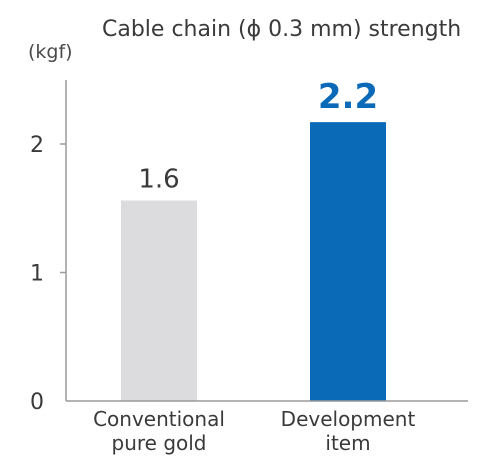 The image size is (484, 460). Describe the element at coordinates (258, 135) in the screenshot. I see `value-labels: 1.6 2.2` at that location.